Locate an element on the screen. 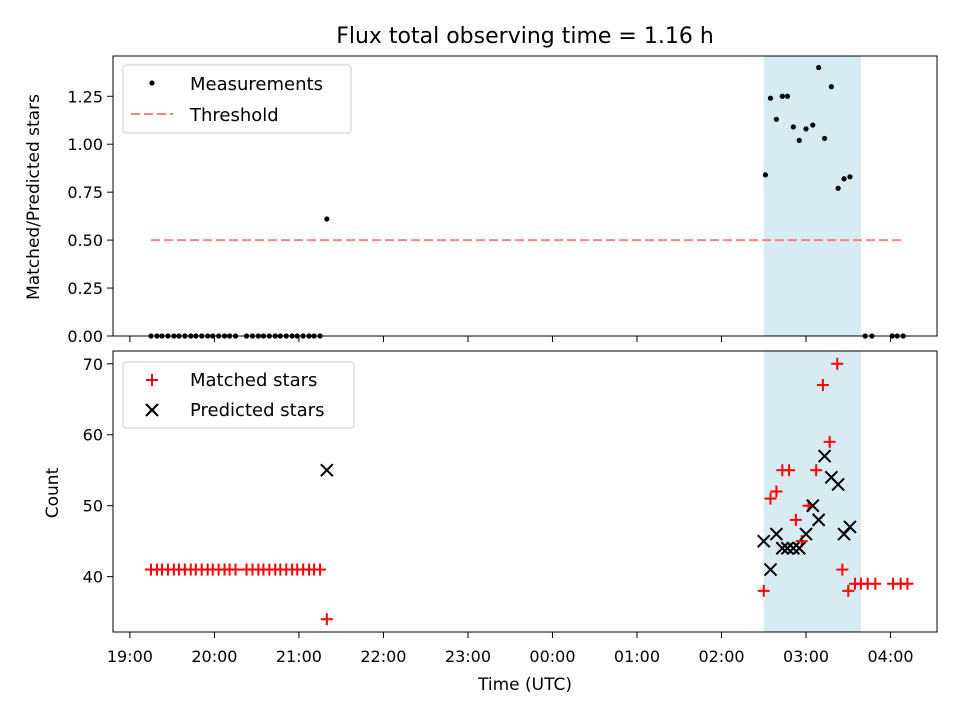  count-y-tick-label: 40 is located at coordinates (93, 577).